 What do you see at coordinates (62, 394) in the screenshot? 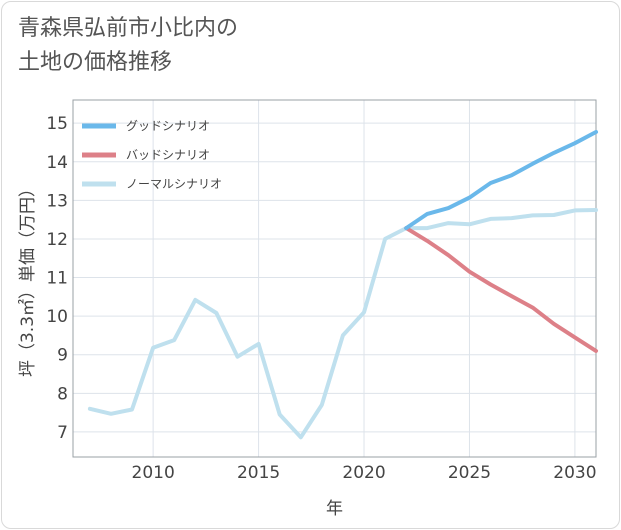
I see `y-tick-label: 8` at bounding box center [62, 394].